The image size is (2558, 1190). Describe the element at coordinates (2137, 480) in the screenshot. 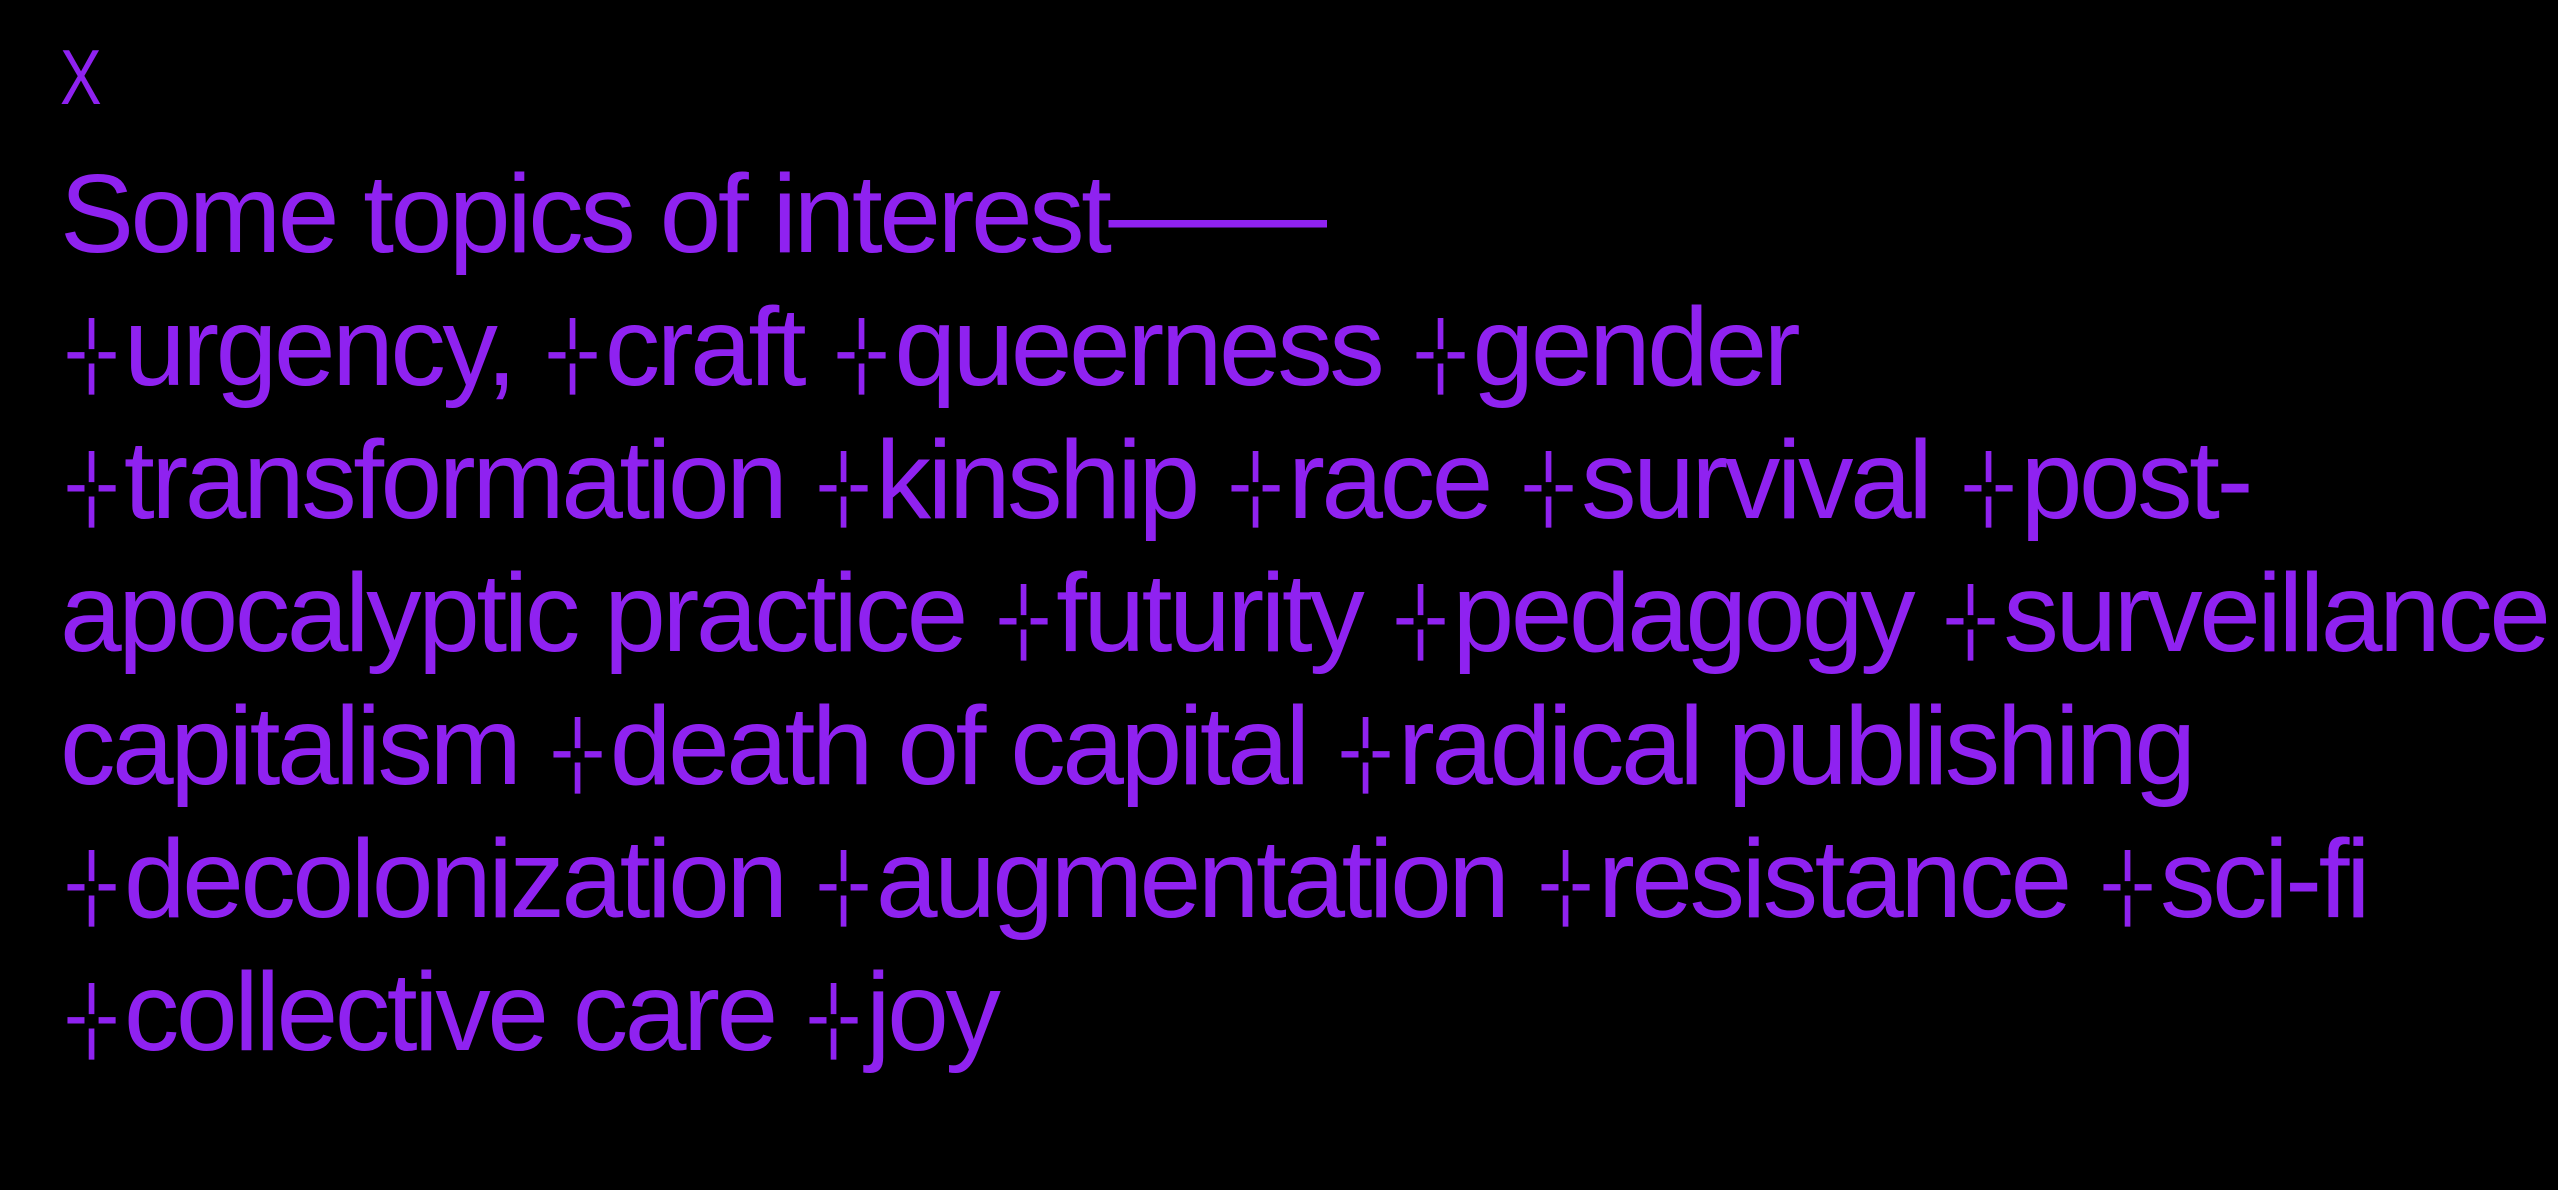

I see `topic-item: post-` at that location.